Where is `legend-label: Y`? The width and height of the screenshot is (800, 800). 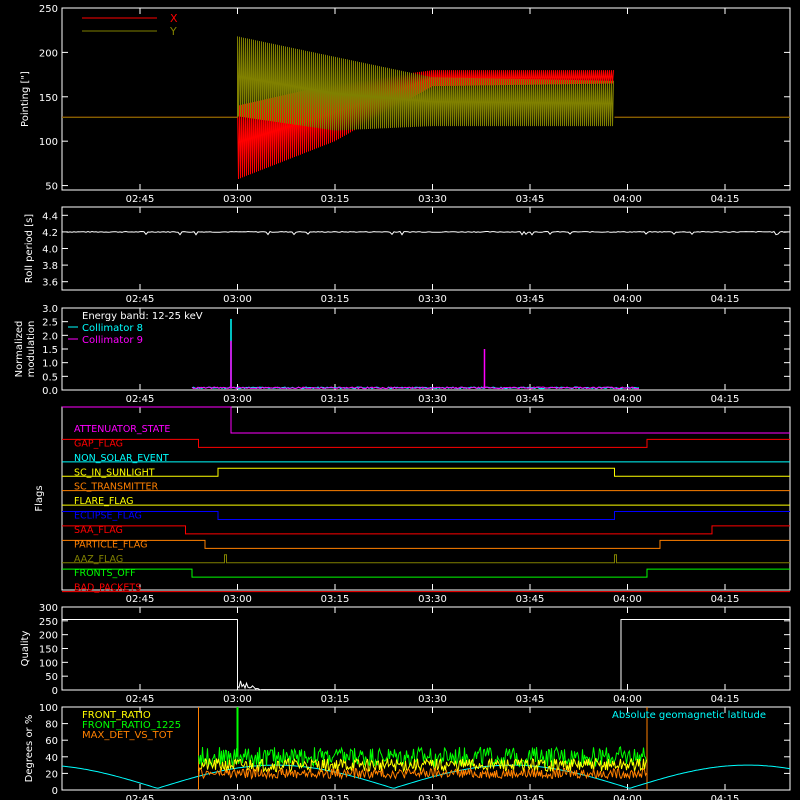 legend-label: Y is located at coordinates (173, 31).